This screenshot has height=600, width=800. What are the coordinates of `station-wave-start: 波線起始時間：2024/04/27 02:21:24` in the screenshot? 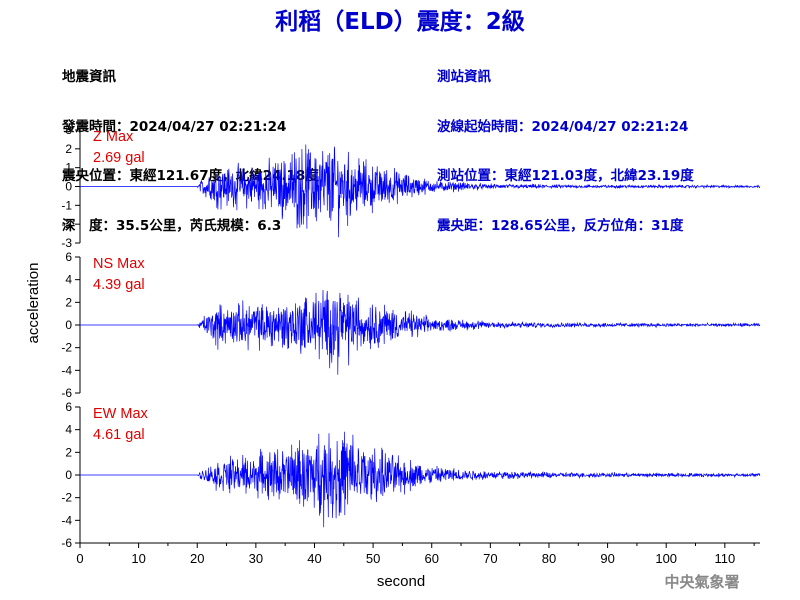 It's located at (563, 126).